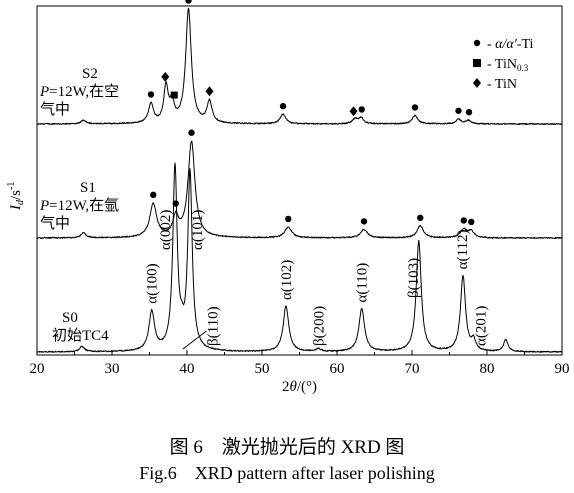 The width and height of the screenshot is (574, 493). Describe the element at coordinates (463, 250) in the screenshot. I see `peak-annotation-8: α(112)` at that location.